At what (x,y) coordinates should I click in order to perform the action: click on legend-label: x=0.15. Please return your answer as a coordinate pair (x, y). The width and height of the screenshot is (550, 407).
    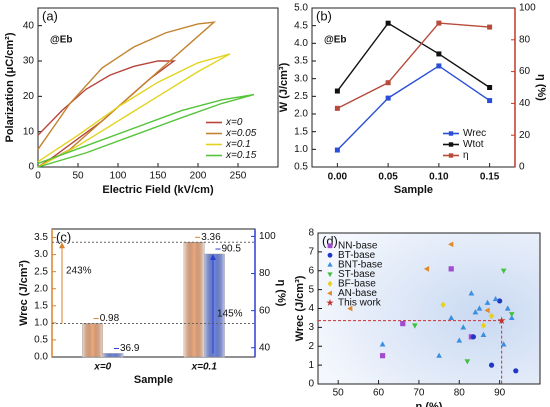
    Looking at the image, I should click on (241, 155).